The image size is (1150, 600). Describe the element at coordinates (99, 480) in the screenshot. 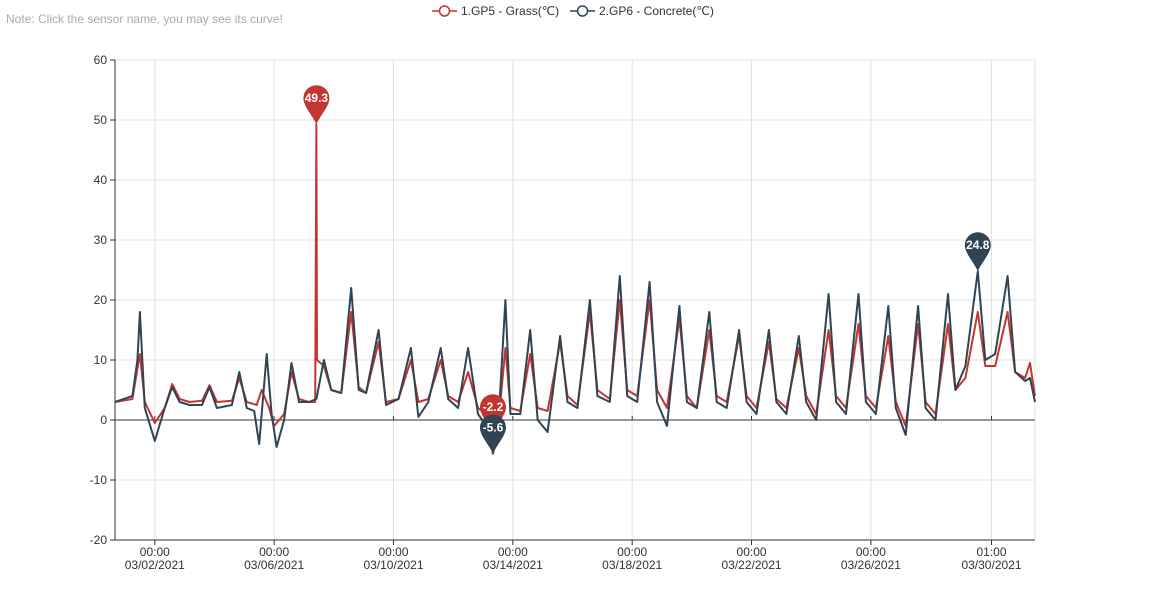

I see `y-tick-label: -10` at that location.